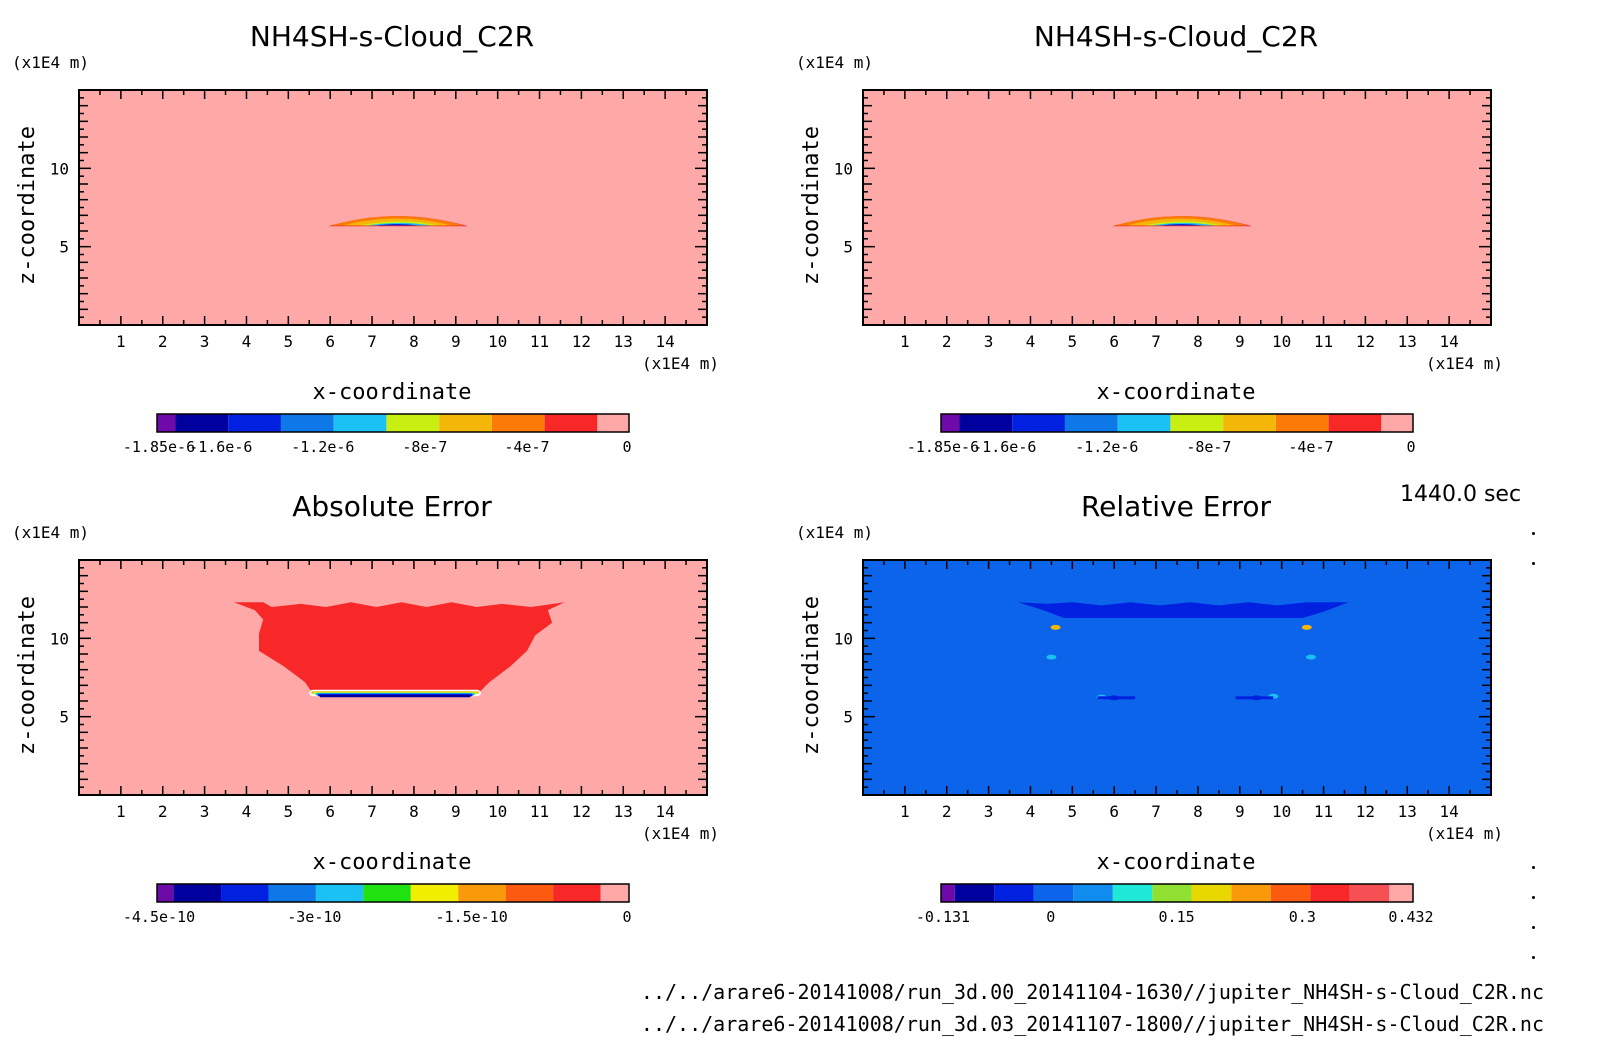 The height and width of the screenshot is (1054, 1604). Describe the element at coordinates (943, 917) in the screenshot. I see `colorbar-tick-label: -0.131` at that location.